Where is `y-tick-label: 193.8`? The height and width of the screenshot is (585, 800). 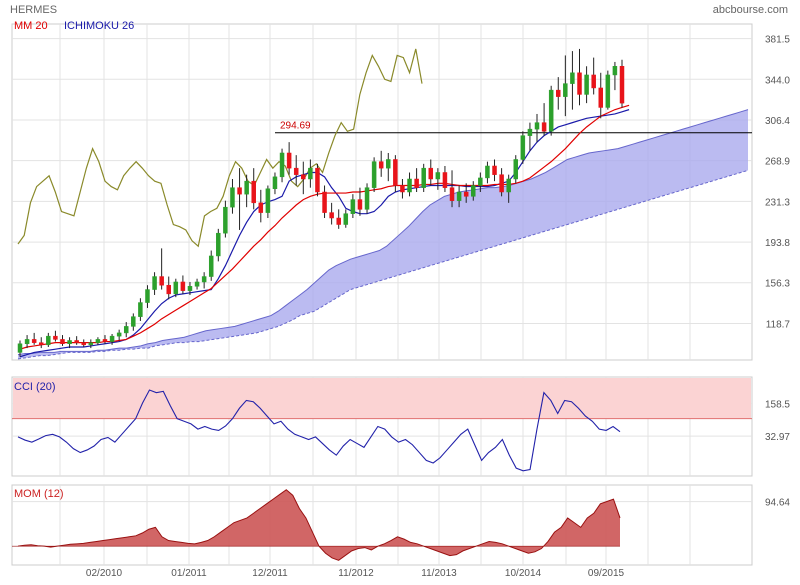 y-tick-label: 193.8 is located at coordinates (777, 243).